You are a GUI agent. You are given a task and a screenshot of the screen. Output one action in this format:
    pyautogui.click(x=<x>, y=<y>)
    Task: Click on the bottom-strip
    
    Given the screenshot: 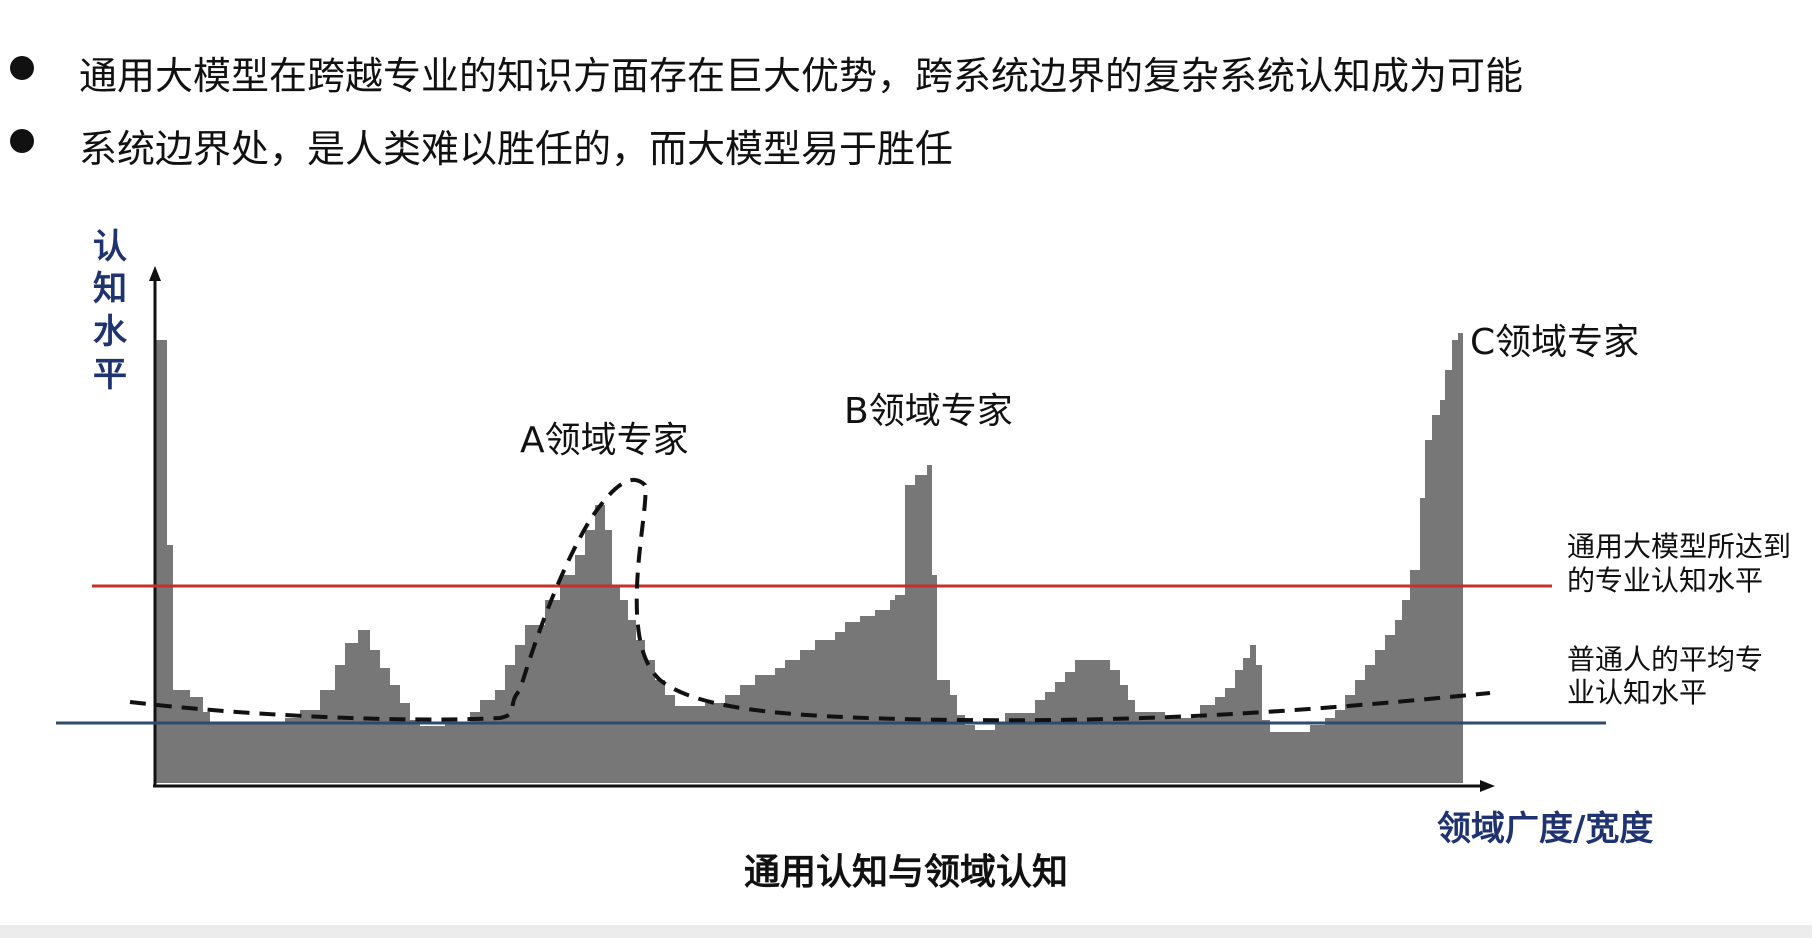 What is the action you would take?
    pyautogui.click(x=906, y=931)
    